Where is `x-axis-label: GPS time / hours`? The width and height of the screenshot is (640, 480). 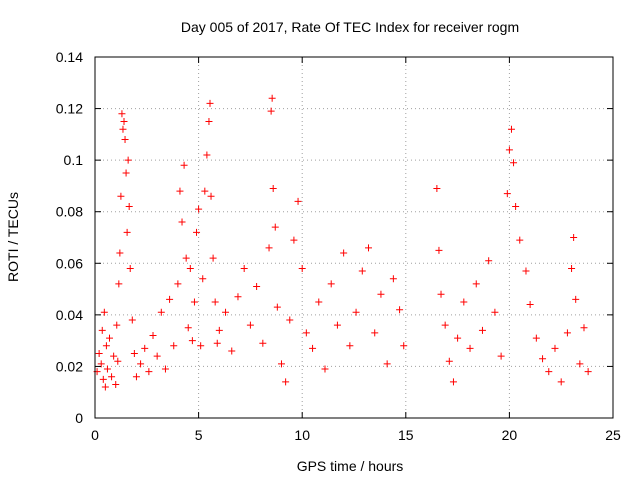
x-axis-label: GPS time / hours is located at coordinates (350, 466).